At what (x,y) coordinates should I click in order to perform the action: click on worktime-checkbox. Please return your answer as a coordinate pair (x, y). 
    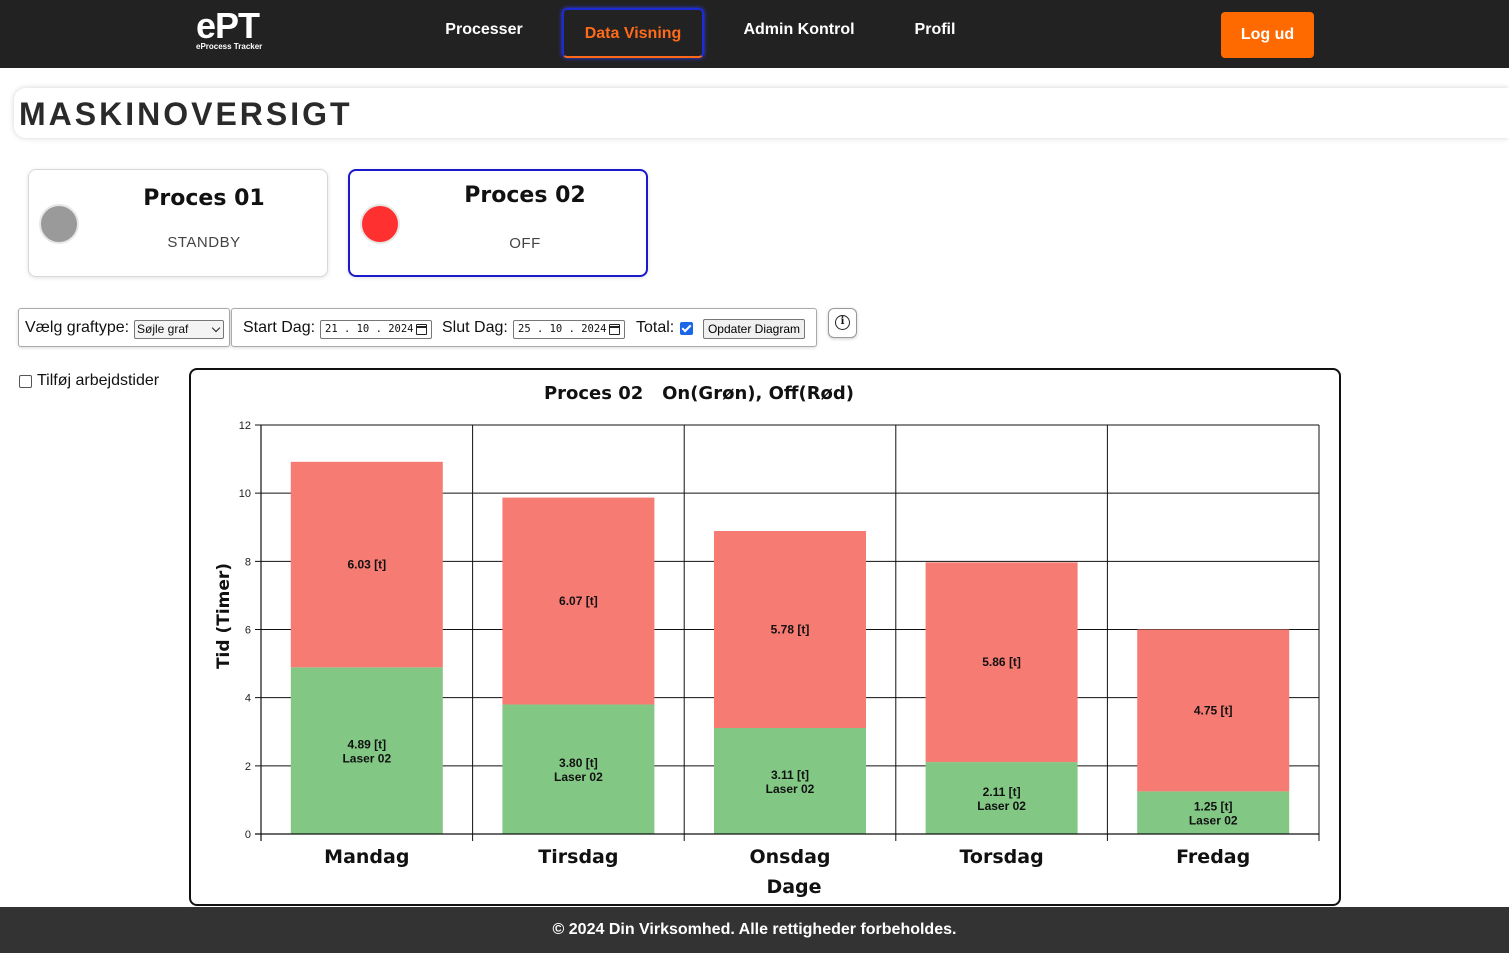
    Looking at the image, I should click on (25, 381).